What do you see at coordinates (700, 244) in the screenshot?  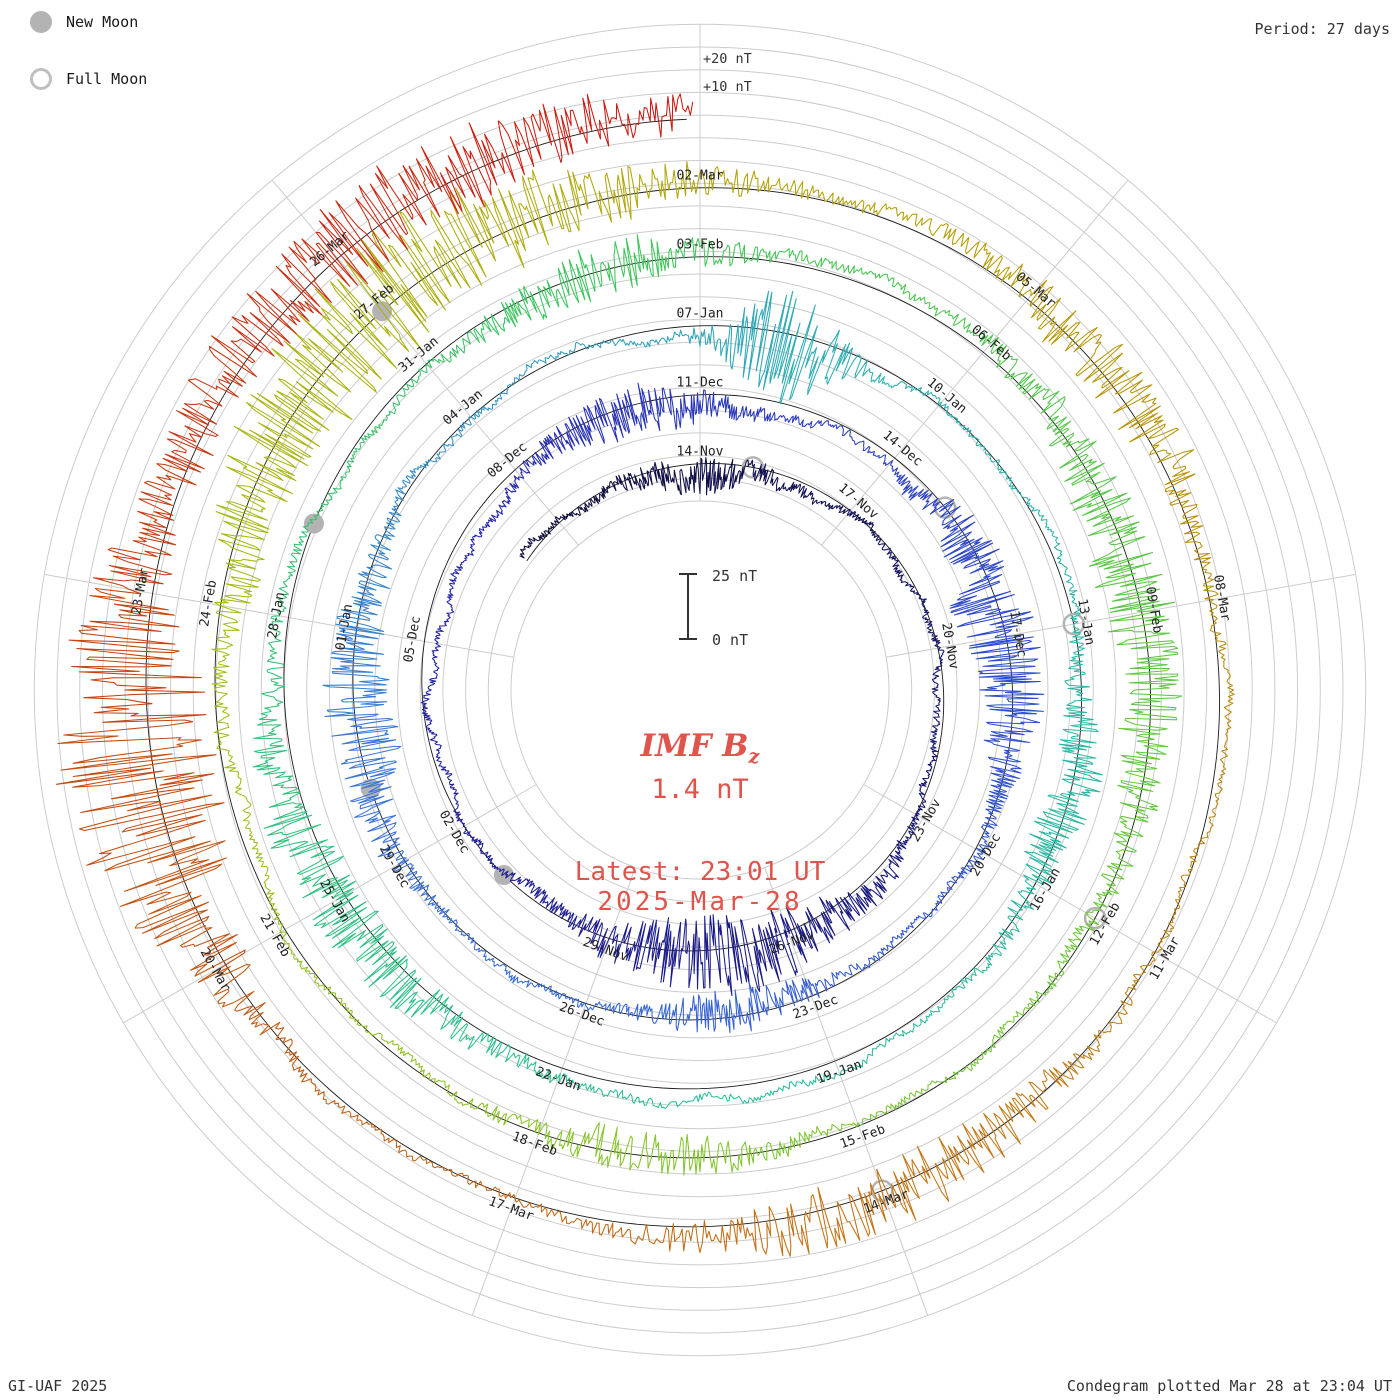 I see `date-label: 03-Feb` at bounding box center [700, 244].